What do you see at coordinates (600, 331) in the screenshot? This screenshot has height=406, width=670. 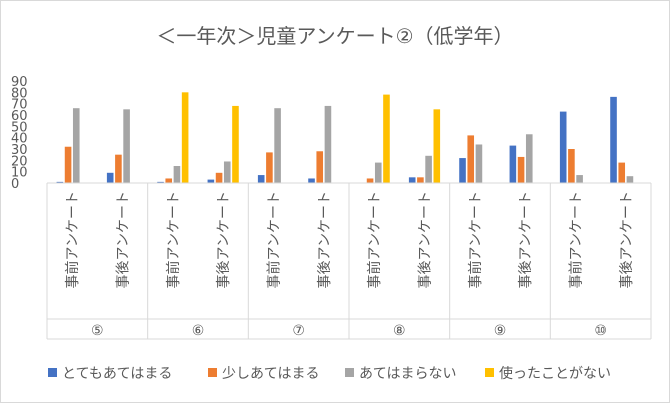 I see `x-group-label: ⑩` at bounding box center [600, 331].